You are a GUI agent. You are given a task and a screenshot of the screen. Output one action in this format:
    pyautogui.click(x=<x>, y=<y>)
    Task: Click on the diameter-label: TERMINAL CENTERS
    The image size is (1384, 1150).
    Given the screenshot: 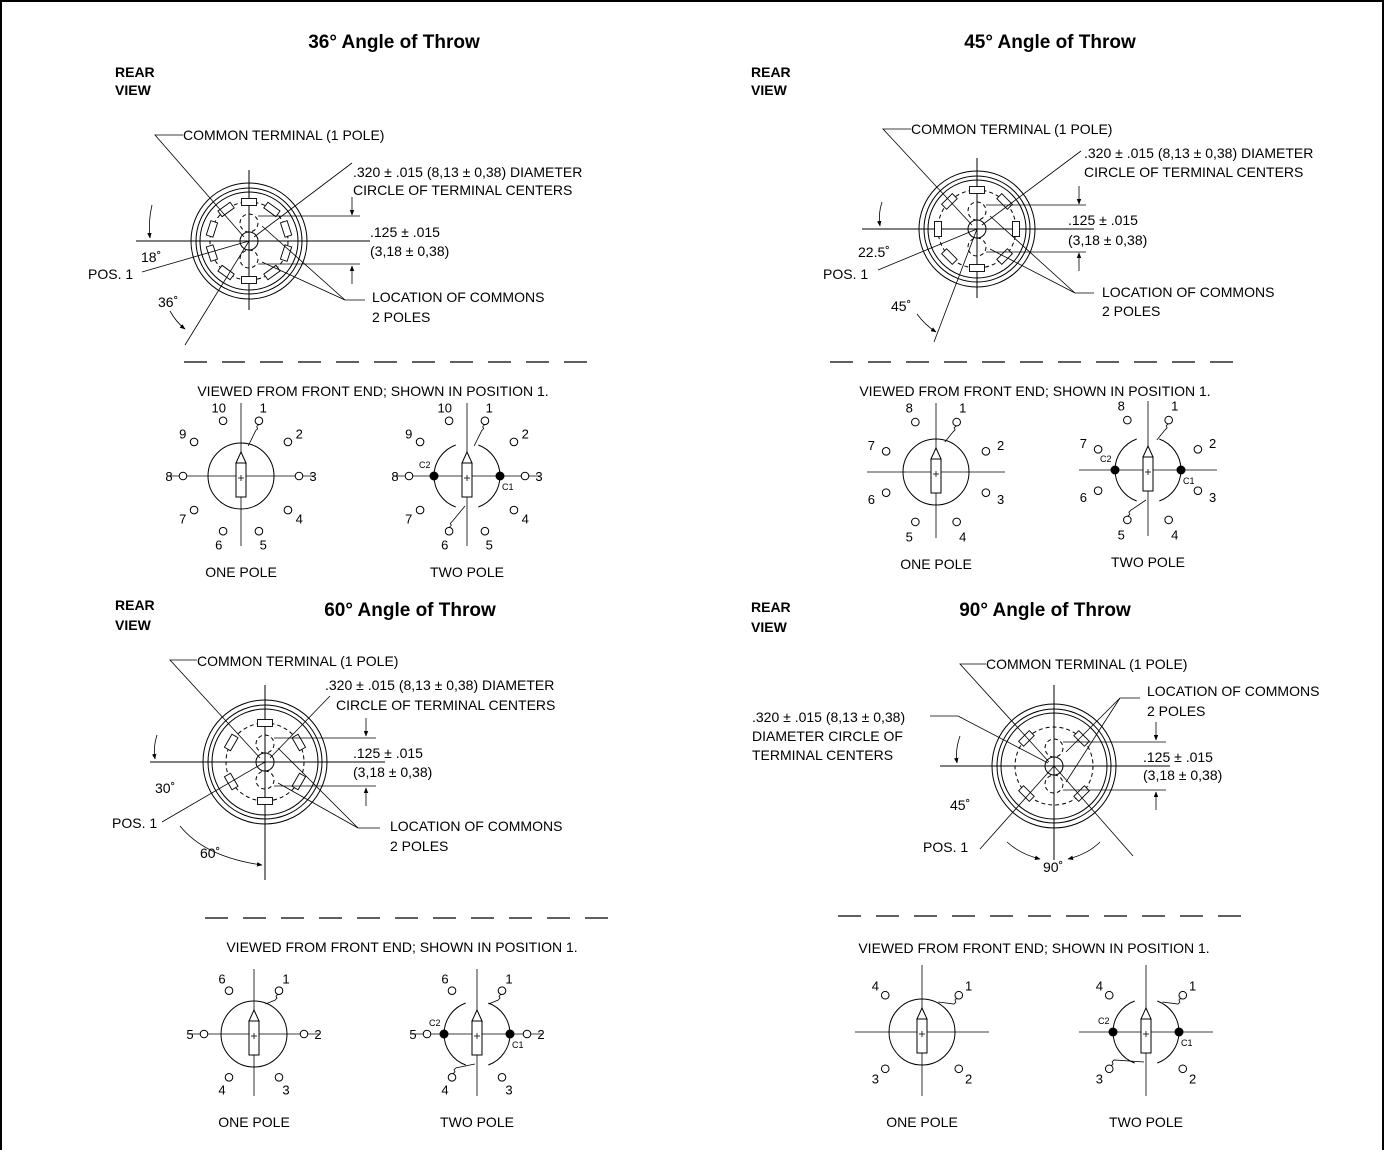 What is the action you would take?
    pyautogui.click(x=822, y=755)
    